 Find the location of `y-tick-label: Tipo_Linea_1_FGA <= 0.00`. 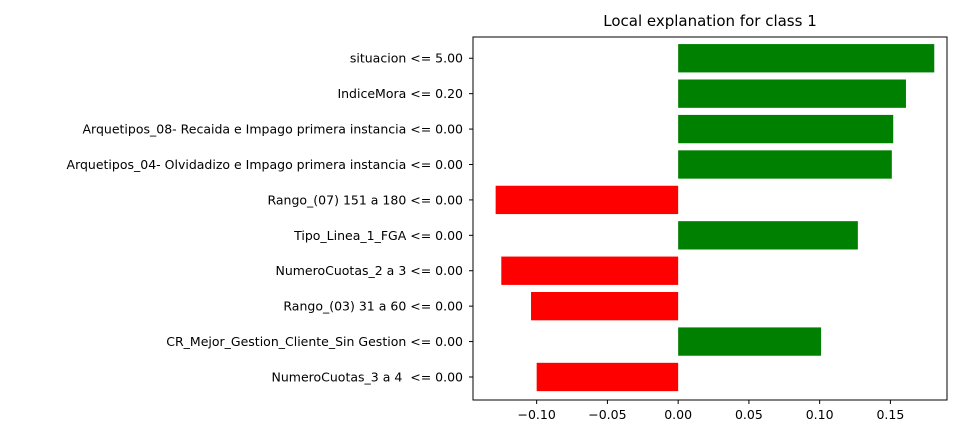

y-tick-label: Tipo_Linea_1_FGA <= 0.00 is located at coordinates (378, 235).